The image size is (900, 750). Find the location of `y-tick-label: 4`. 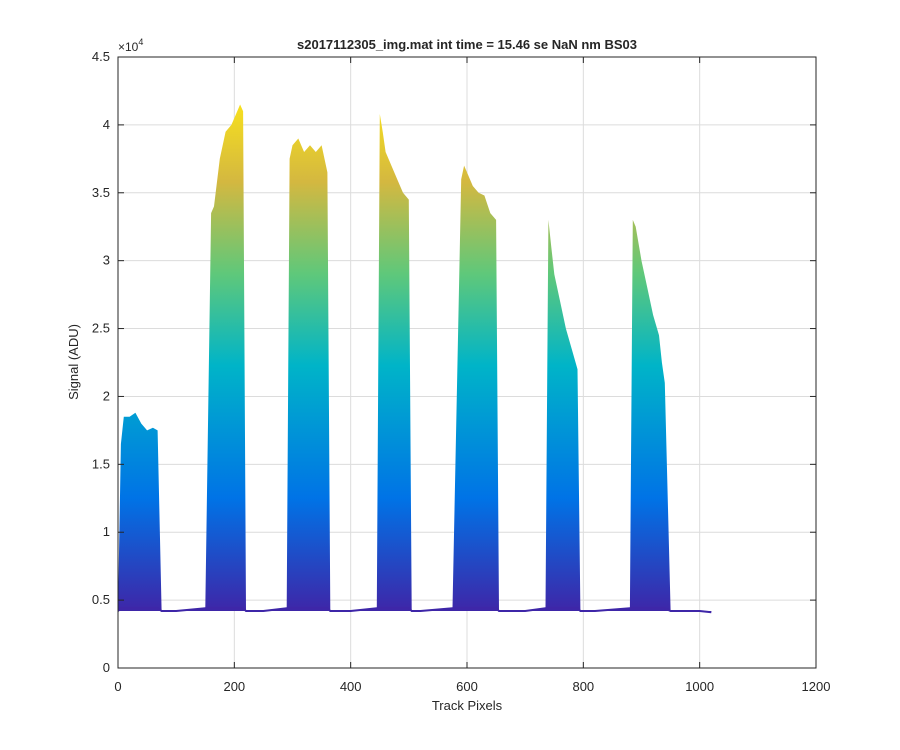

y-tick-label: 4 is located at coordinates (106, 124).